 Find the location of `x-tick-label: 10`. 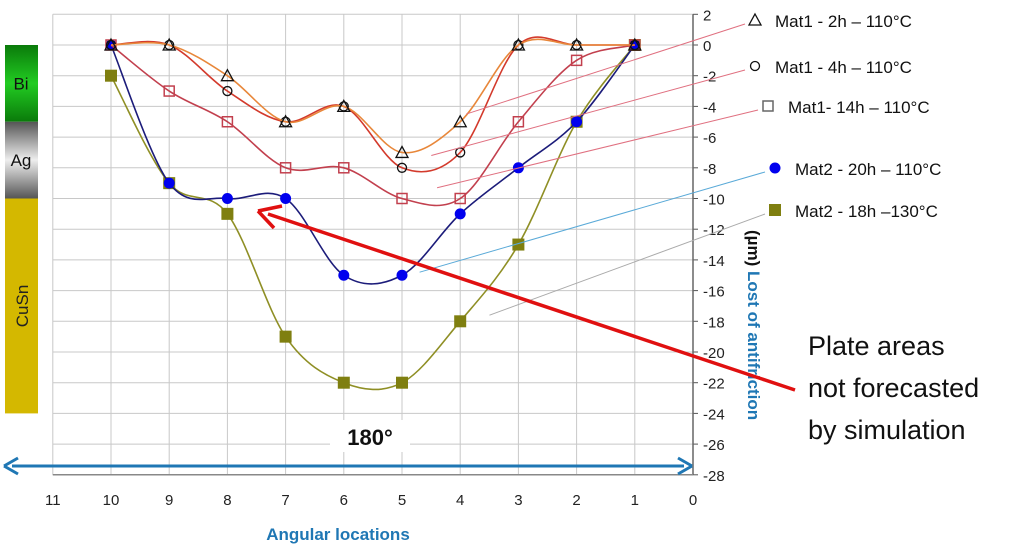

x-tick-label: 10 is located at coordinates (111, 500).